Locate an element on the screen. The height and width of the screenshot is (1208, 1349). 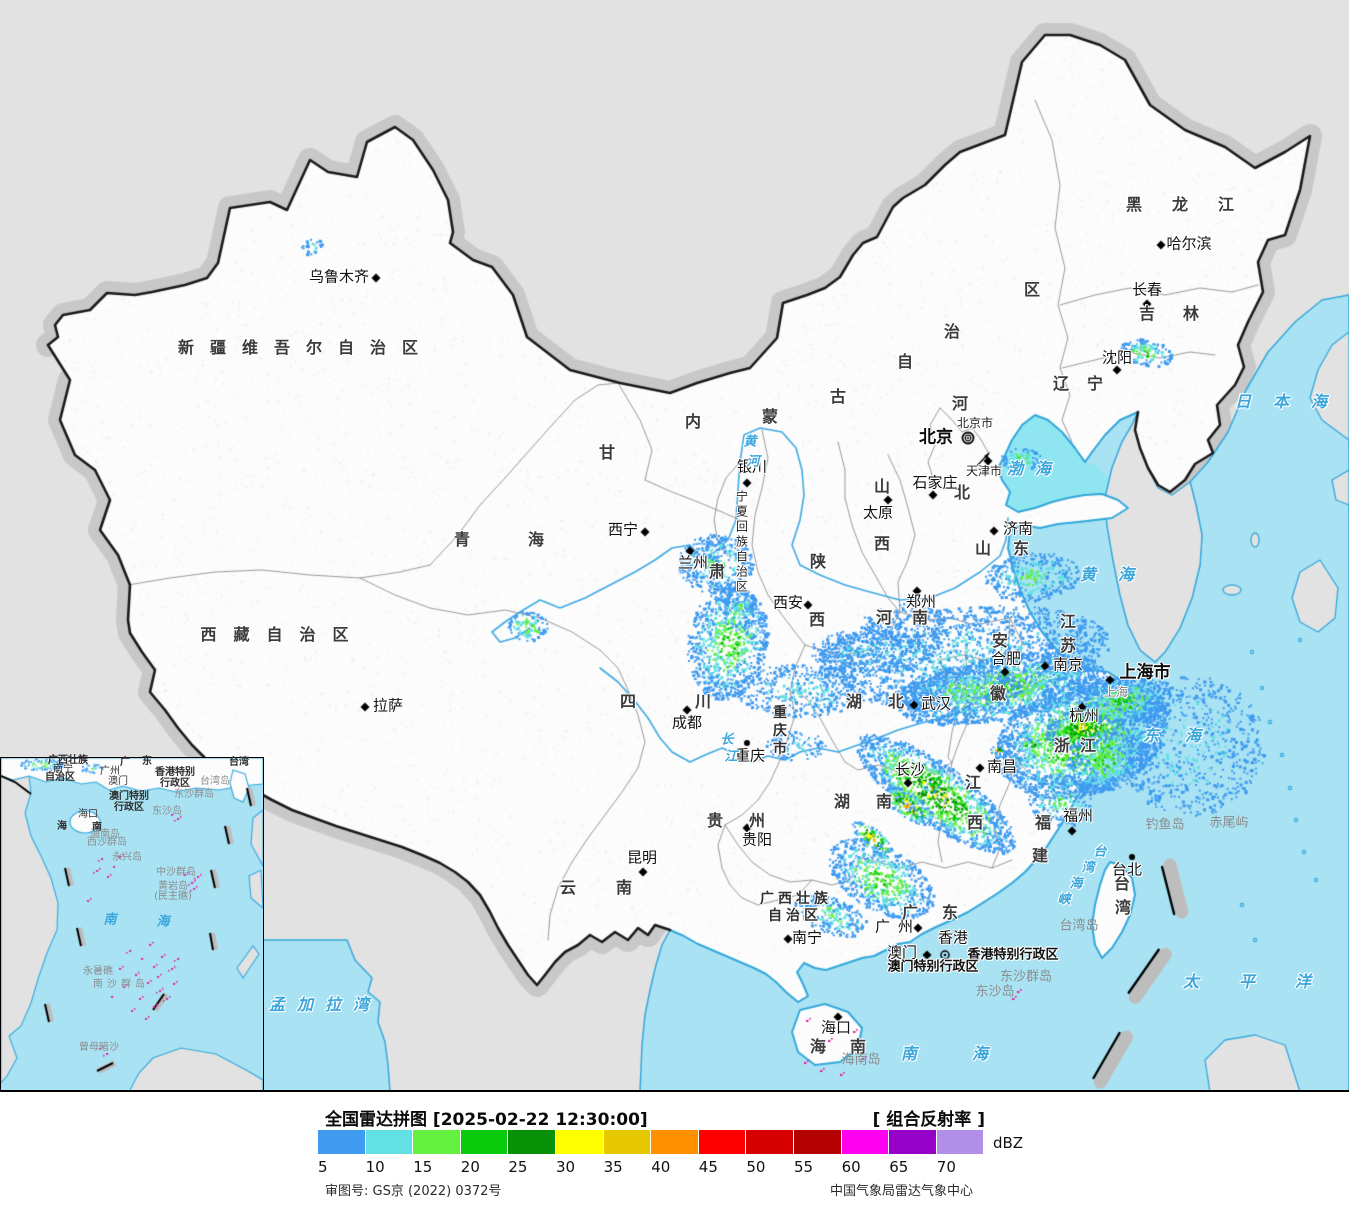
colorbar-tick: 35 is located at coordinates (613, 1167).